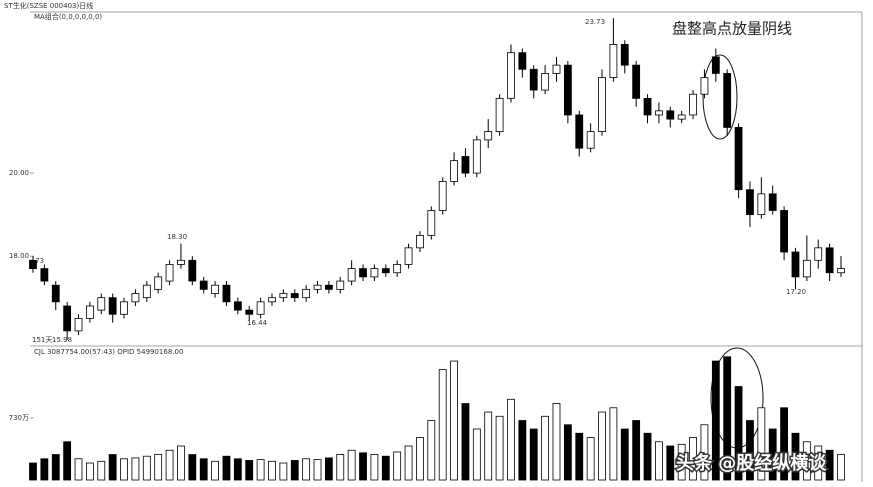  Describe the element at coordinates (19, 173) in the screenshot. I see `y-tick-label: 20.00` at that location.